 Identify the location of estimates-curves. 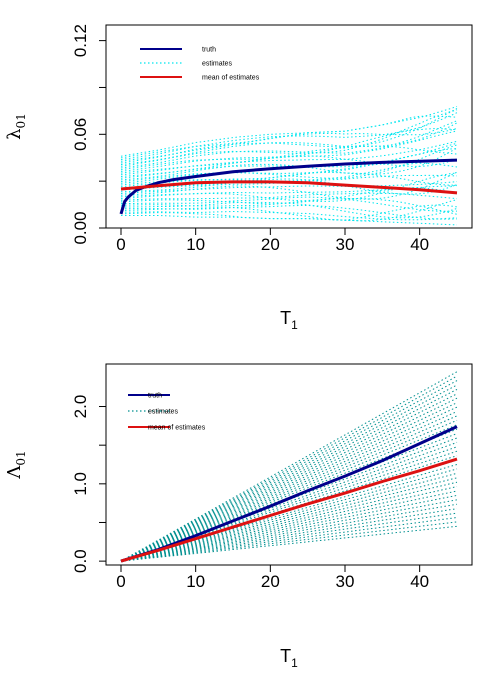
(289, 166).